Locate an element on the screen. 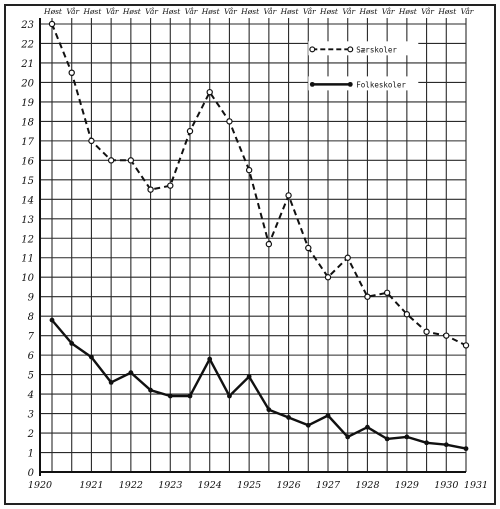  x-year-label: 1925 is located at coordinates (249, 485).